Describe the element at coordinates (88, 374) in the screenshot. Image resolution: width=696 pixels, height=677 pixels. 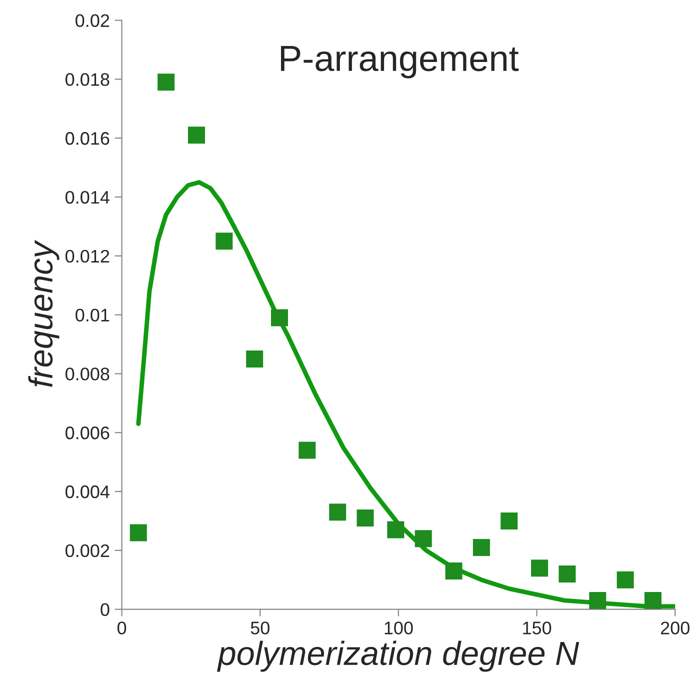
I see `y-tick-label: 0.008` at that location.